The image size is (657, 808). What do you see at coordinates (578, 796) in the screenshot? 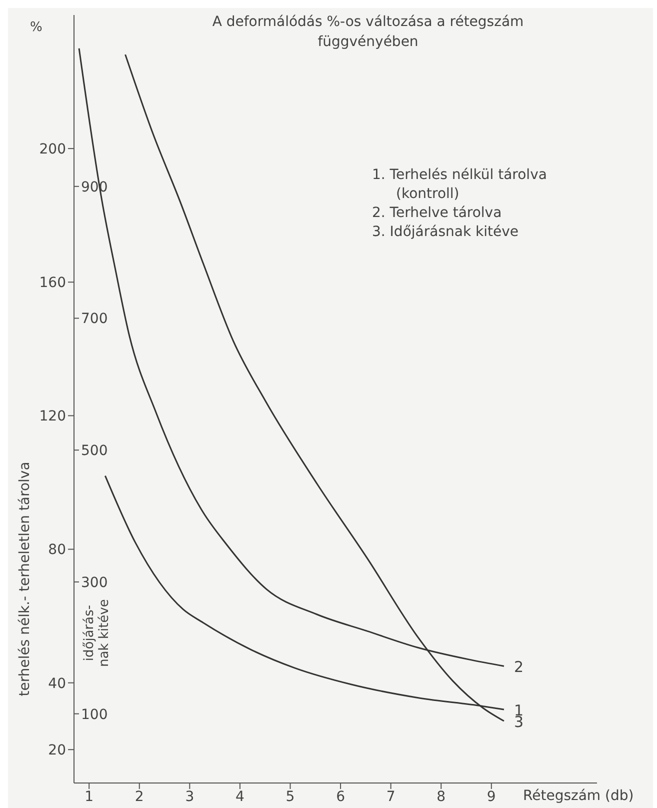
I see `x-axis-title: Rétegszám (db)` at bounding box center [578, 796].